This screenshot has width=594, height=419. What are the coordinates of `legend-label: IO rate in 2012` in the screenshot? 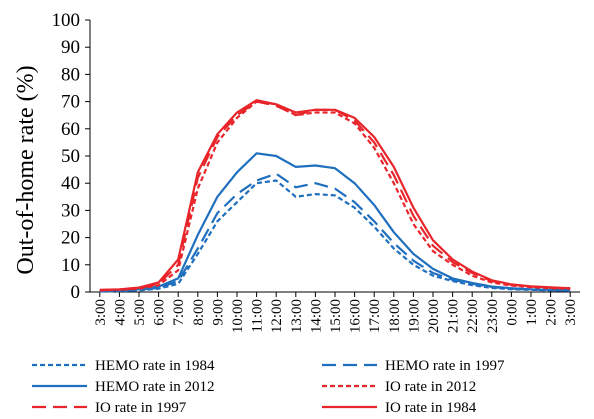 It's located at (430, 387).